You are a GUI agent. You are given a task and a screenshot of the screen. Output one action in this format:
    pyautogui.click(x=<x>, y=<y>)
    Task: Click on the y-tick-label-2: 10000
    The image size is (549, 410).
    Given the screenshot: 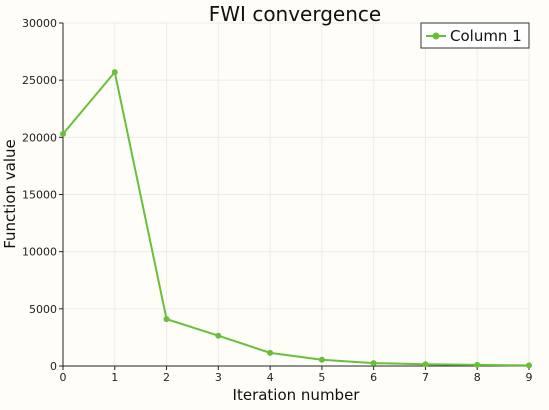 What is the action you would take?
    pyautogui.click(x=39, y=252)
    